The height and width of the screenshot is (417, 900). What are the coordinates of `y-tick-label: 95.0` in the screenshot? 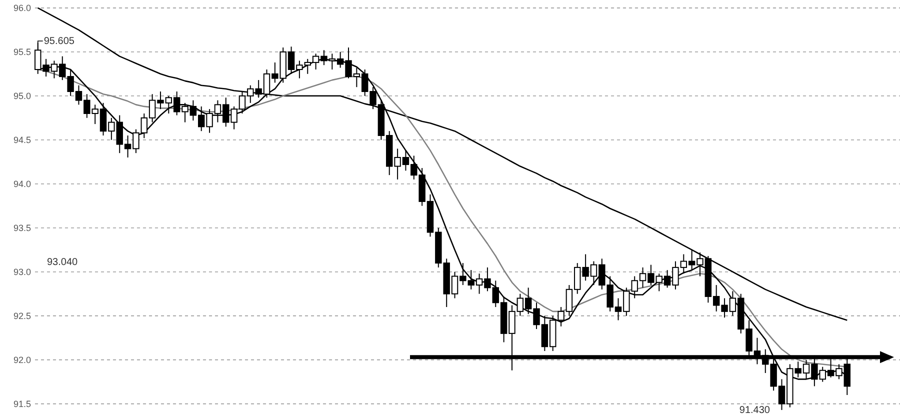 It's located at (22, 96).